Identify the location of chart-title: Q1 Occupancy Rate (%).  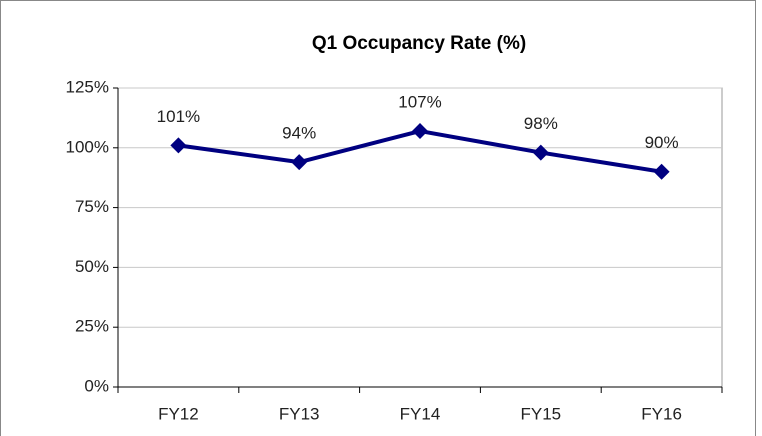
(419, 43).